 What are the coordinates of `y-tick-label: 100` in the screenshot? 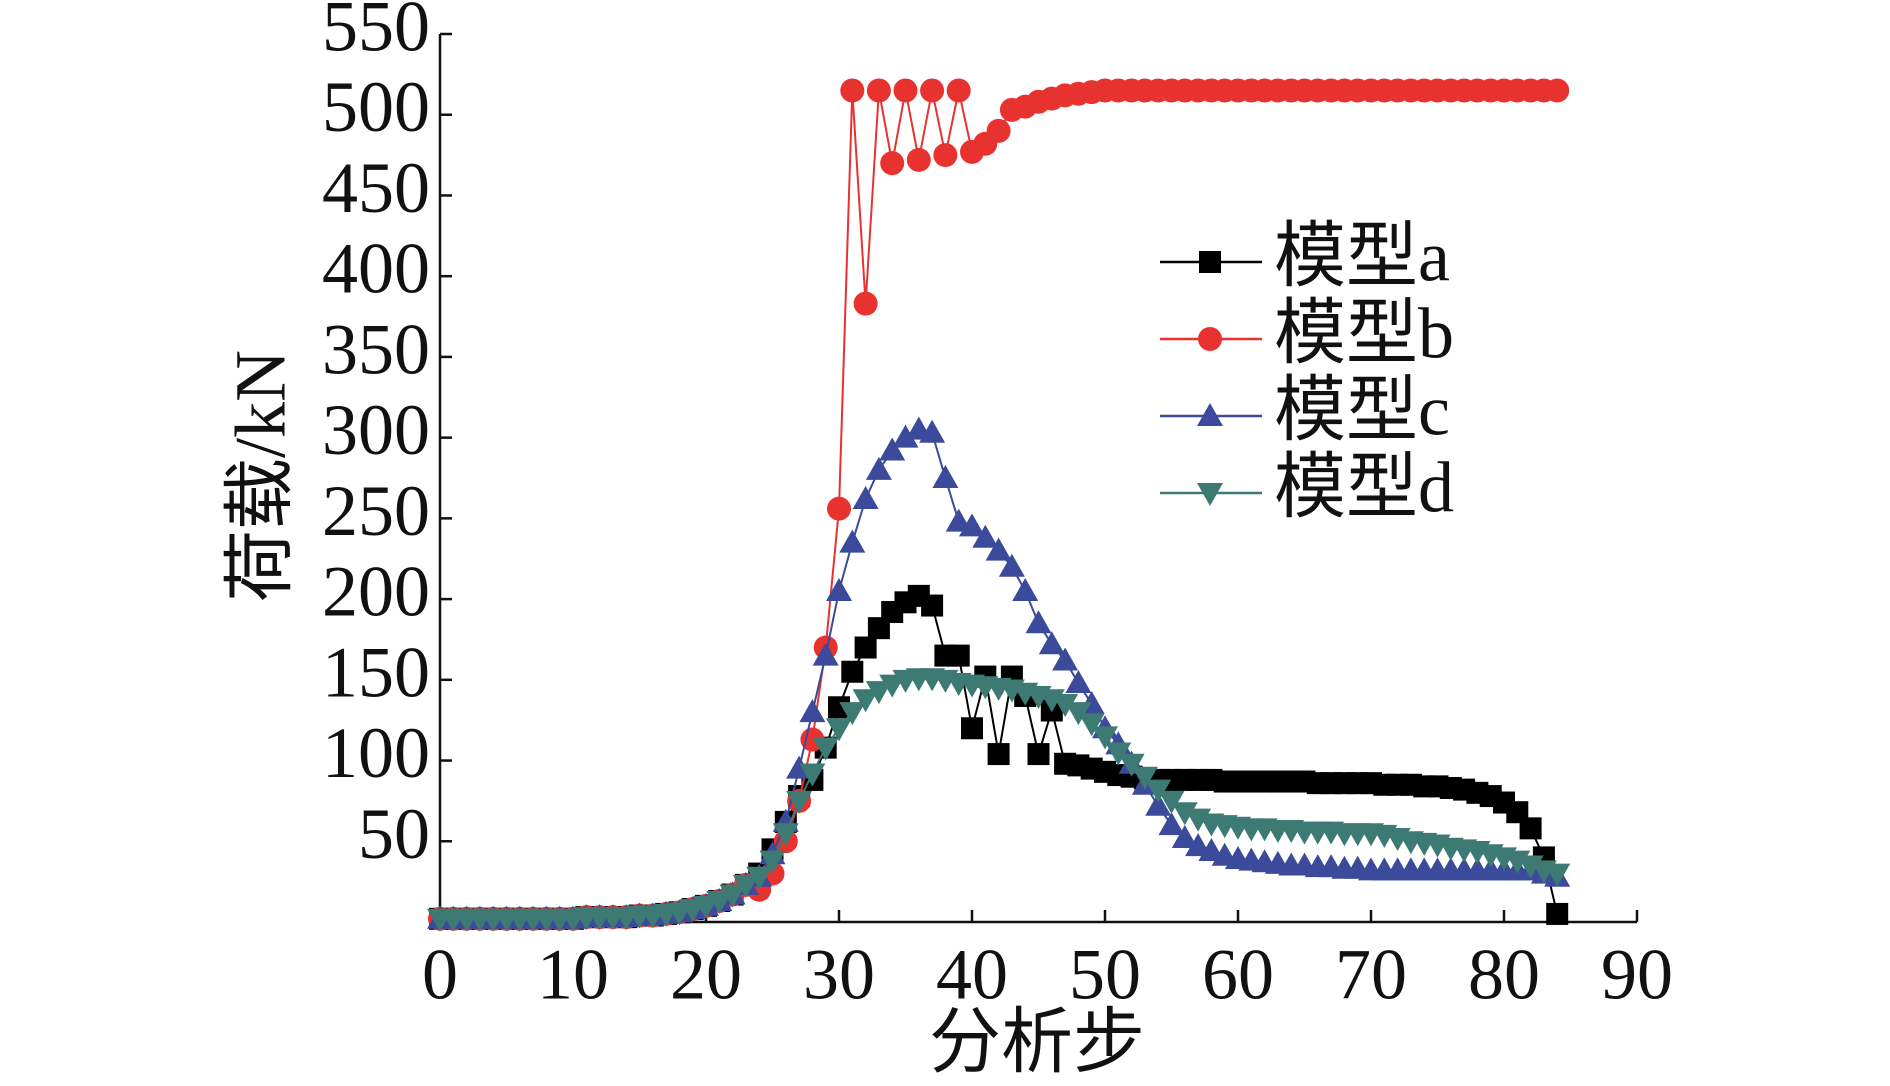 It's located at (376, 753).